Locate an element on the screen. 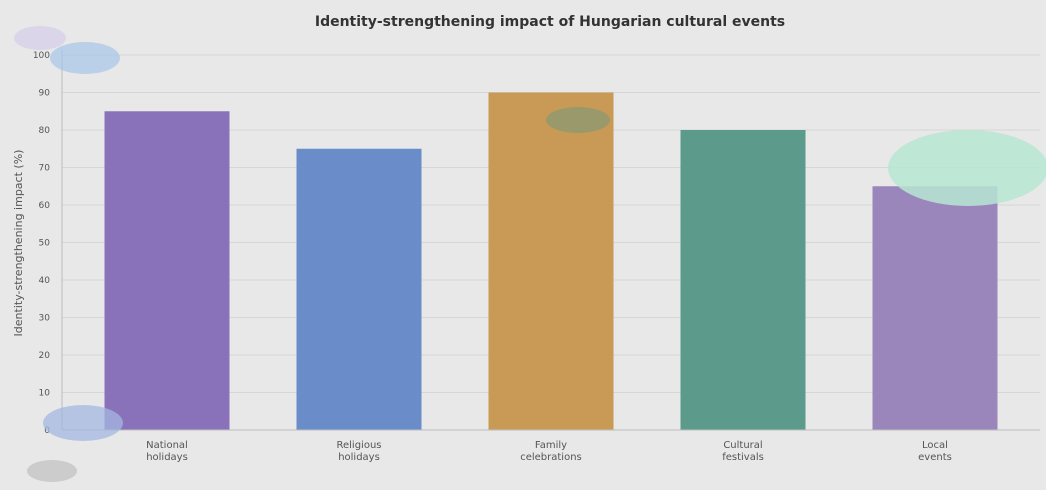 This screenshot has height=490, width=1046. y-tick-label: 70 is located at coordinates (45, 169).